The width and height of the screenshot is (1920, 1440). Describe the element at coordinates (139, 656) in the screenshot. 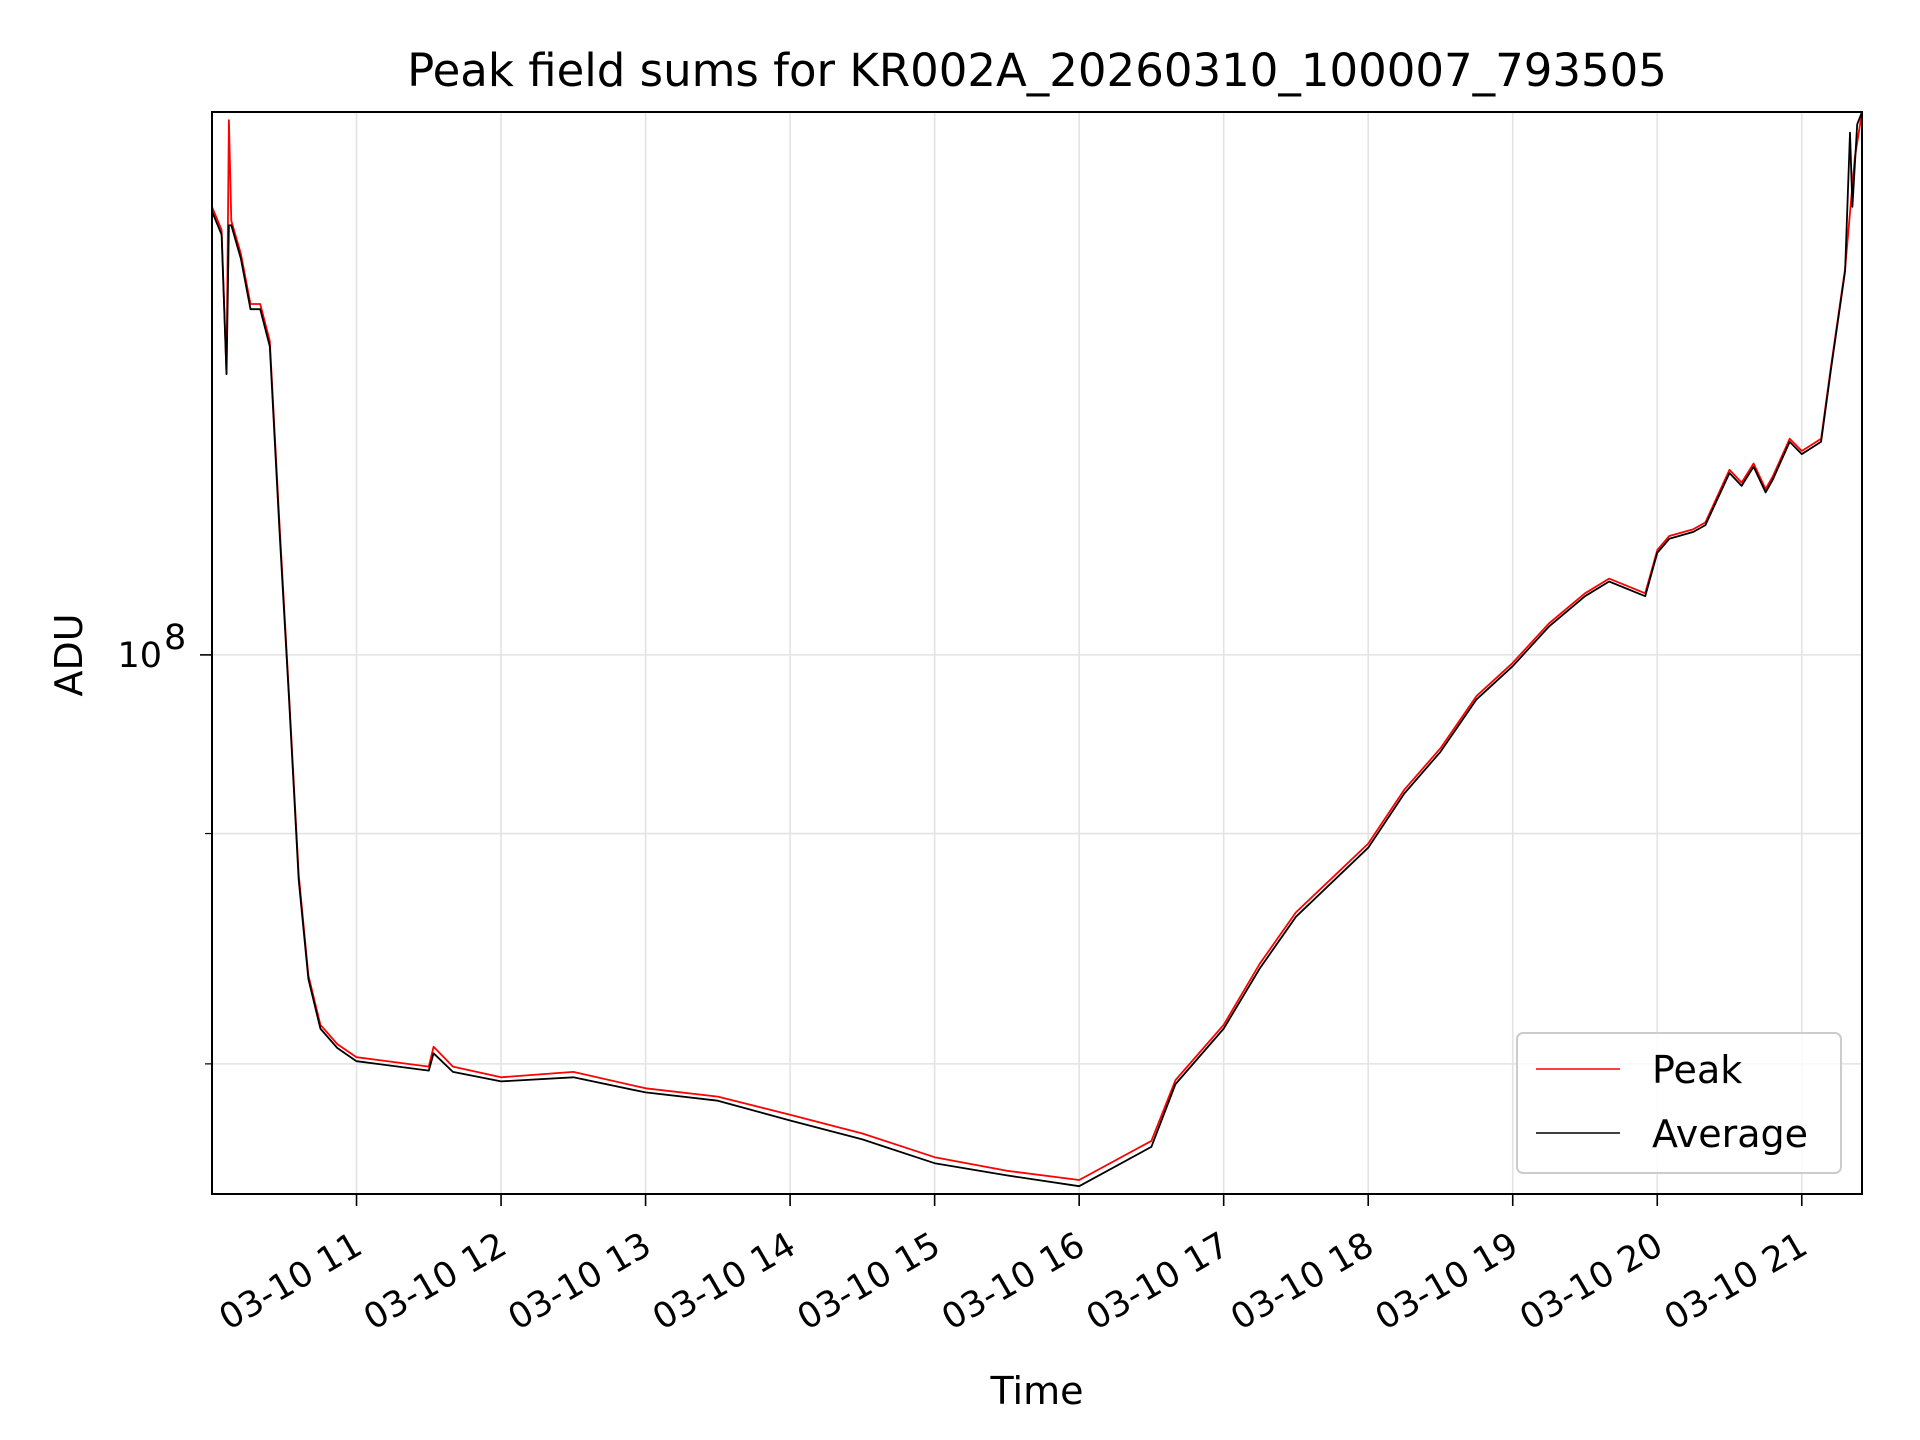

I see `y-tick-label: 10` at that location.